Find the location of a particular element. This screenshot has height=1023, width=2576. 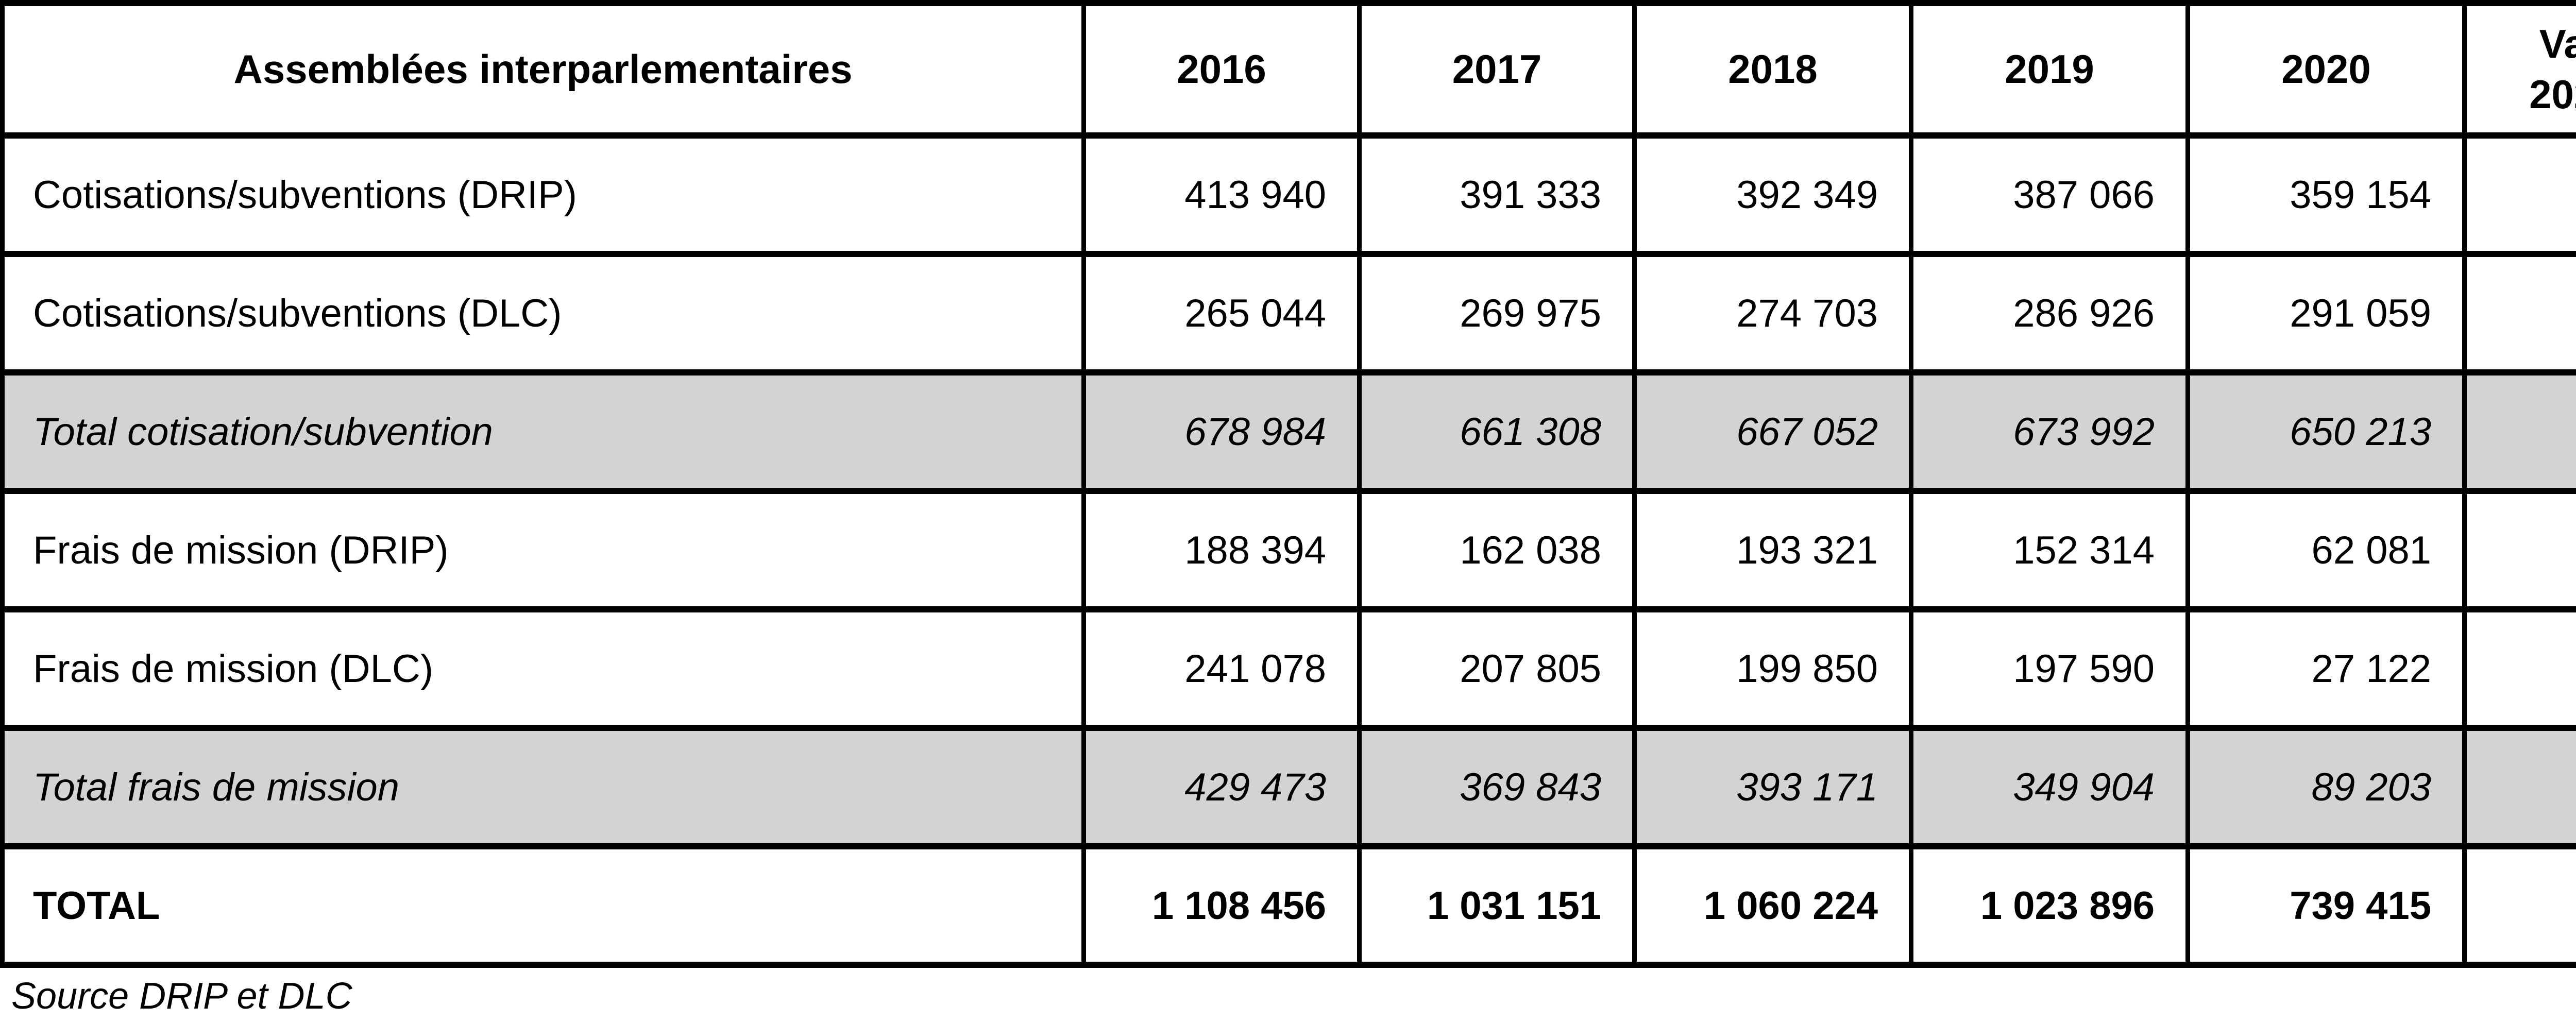

cell-2020: 62 081 is located at coordinates (2326, 550).